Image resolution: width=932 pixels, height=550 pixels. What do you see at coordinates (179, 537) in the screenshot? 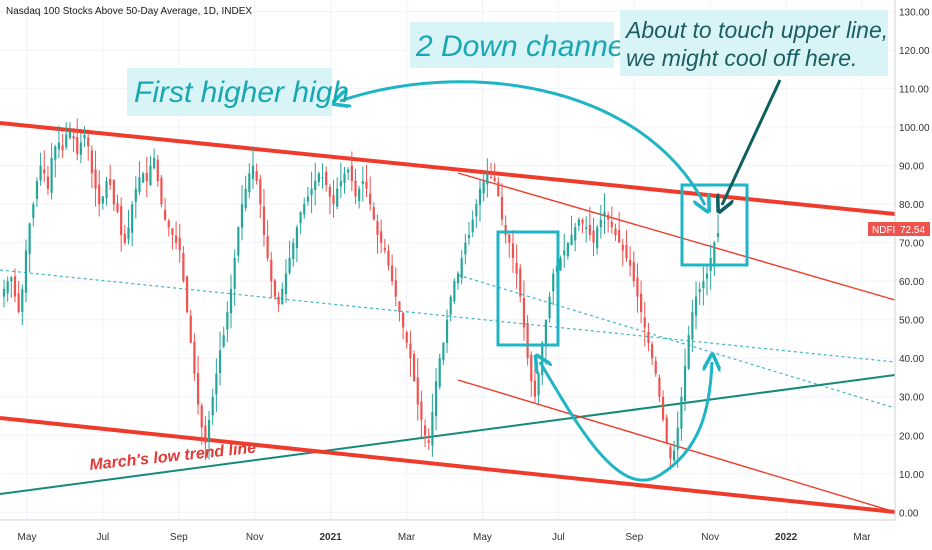
I see `x-tick-label: Sep` at bounding box center [179, 537].